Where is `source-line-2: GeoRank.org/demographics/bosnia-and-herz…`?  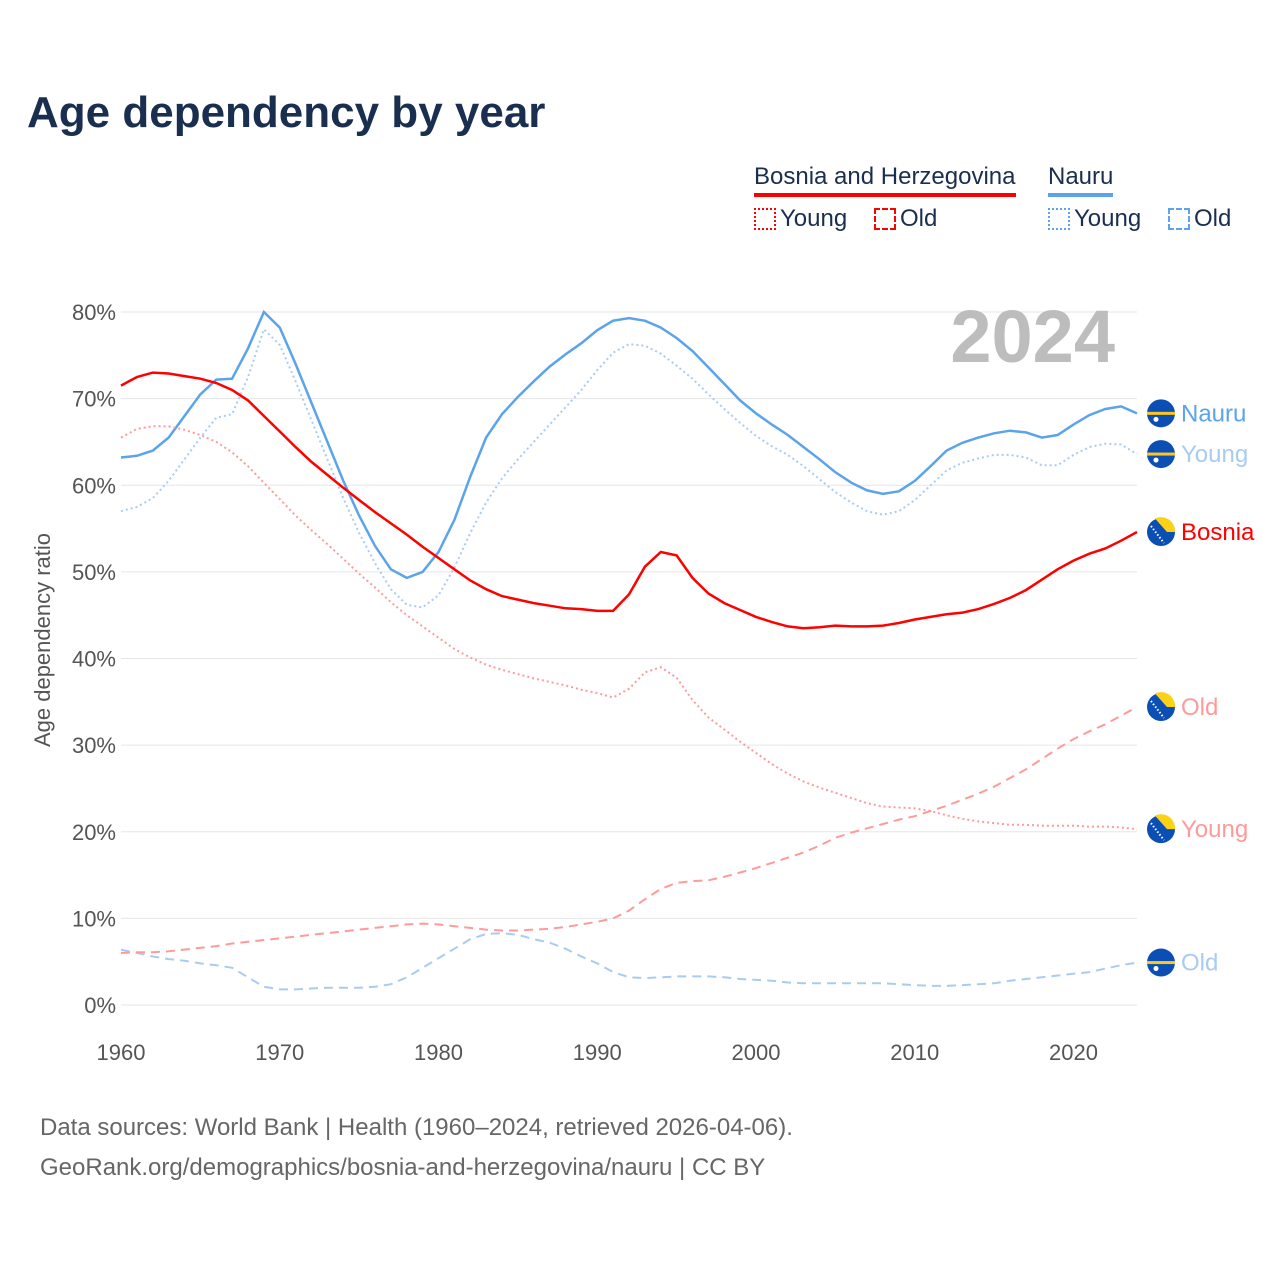 source-line-2: GeoRank.org/demographics/bosnia-and-herz… is located at coordinates (403, 1167).